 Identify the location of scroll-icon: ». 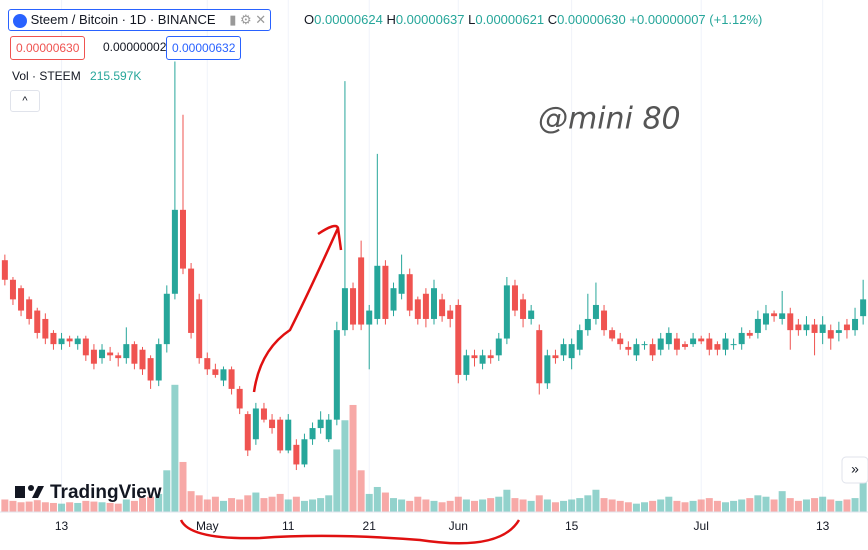
(855, 469).